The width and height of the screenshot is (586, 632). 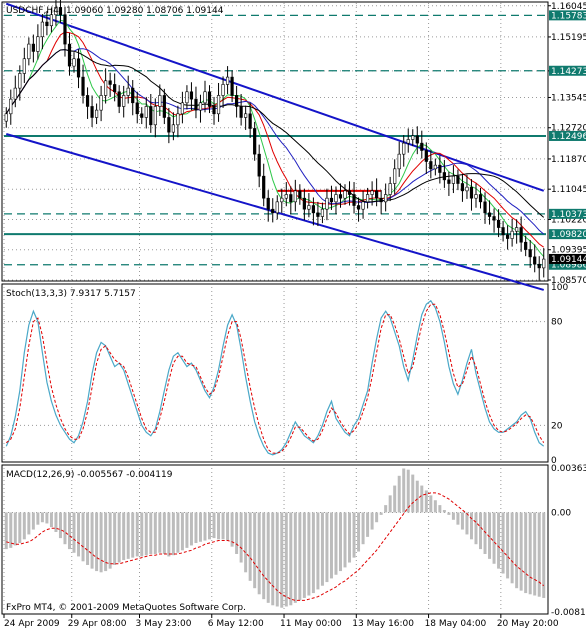 What do you see at coordinates (145, 11) in the screenshot?
I see `ohlc-readout: 1.09060 1.09280 1.08706 1.09144` at bounding box center [145, 11].